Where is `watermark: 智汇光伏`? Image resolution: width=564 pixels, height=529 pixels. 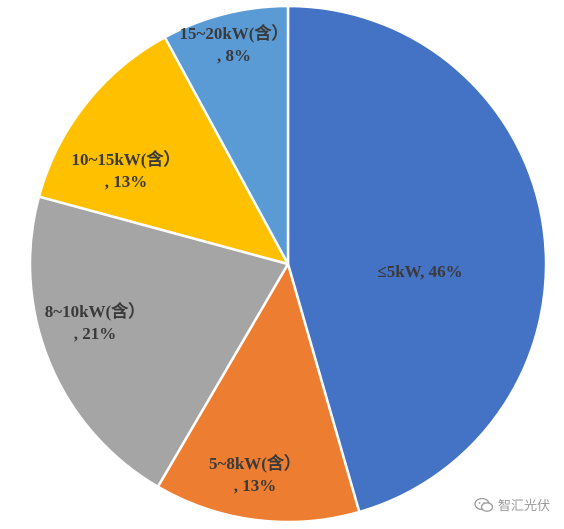
watermark: 智汇光伏 is located at coordinates (512, 504).